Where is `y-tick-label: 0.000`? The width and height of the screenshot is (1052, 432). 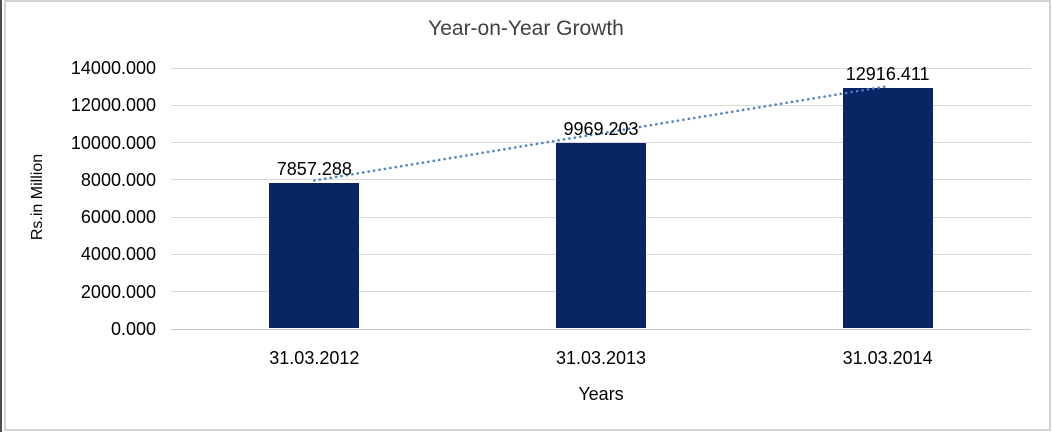
y-tick-label: 0.000 is located at coordinates (133, 329).